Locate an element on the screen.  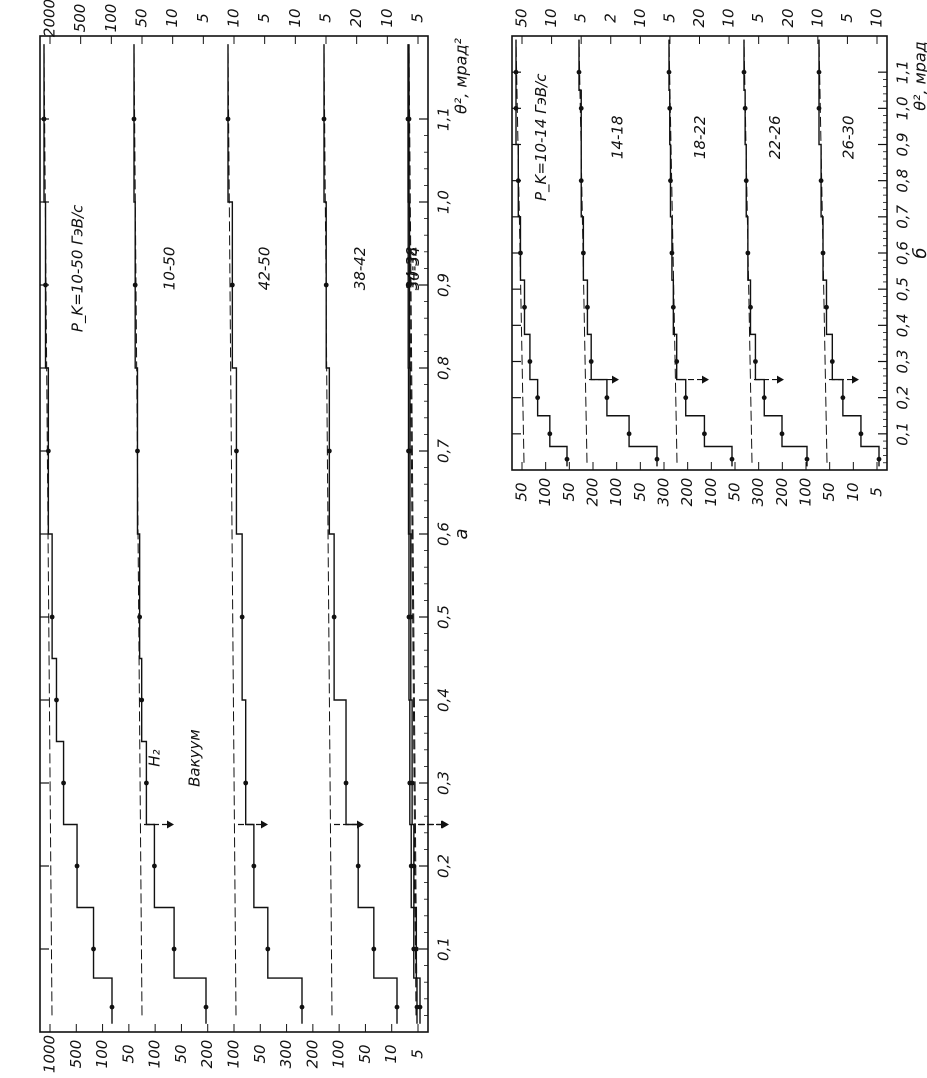
left-tick-labels: 1000 500 100 50 100 50 200 100 50 300 200 100 50 10 5 is located at coordinates (234, 1048).